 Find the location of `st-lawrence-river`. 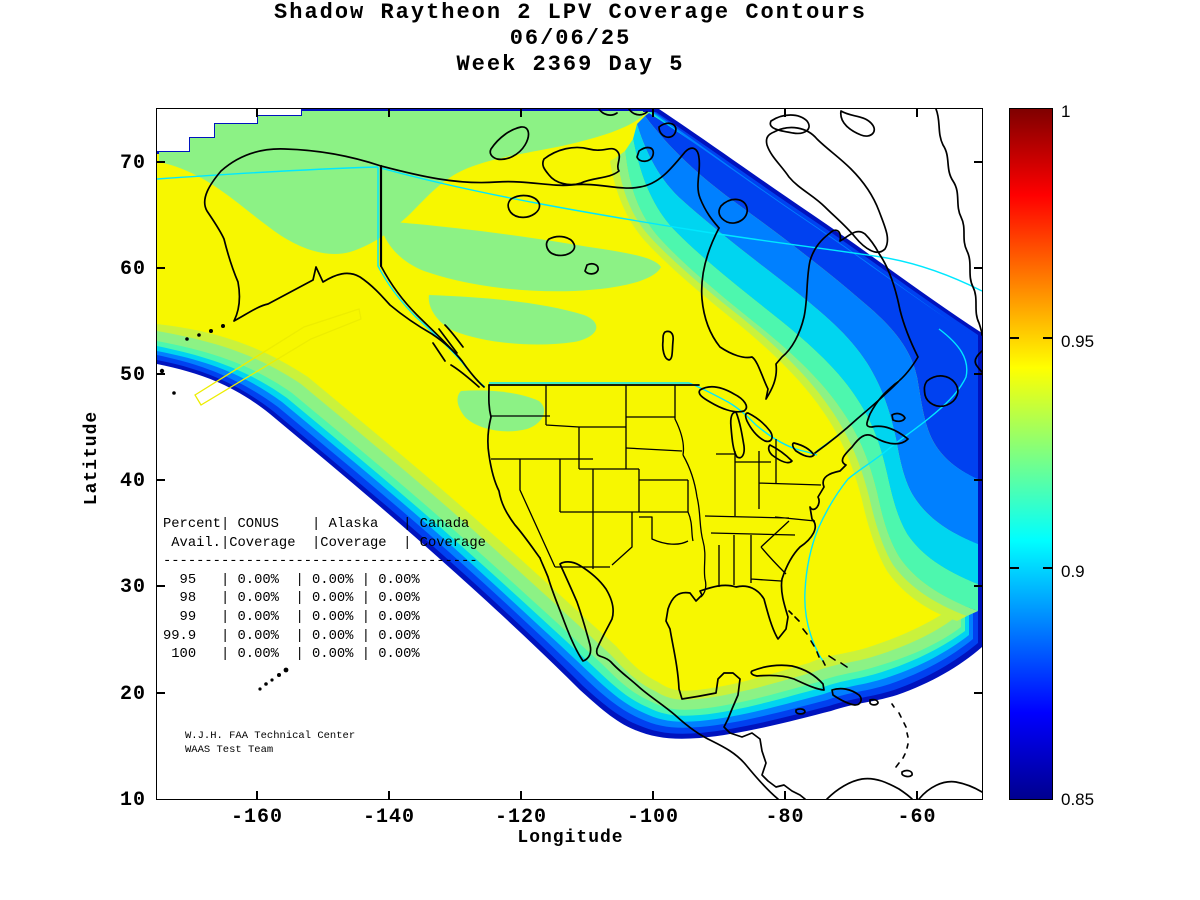

st-lawrence-river is located at coordinates (857, 418).